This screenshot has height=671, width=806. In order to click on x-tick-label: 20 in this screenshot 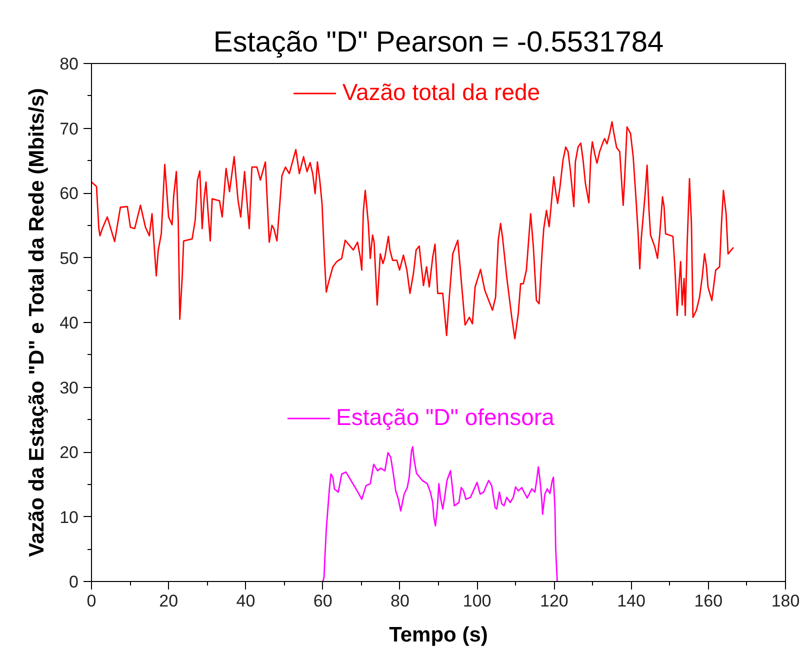, I will do `click(168, 601)`.